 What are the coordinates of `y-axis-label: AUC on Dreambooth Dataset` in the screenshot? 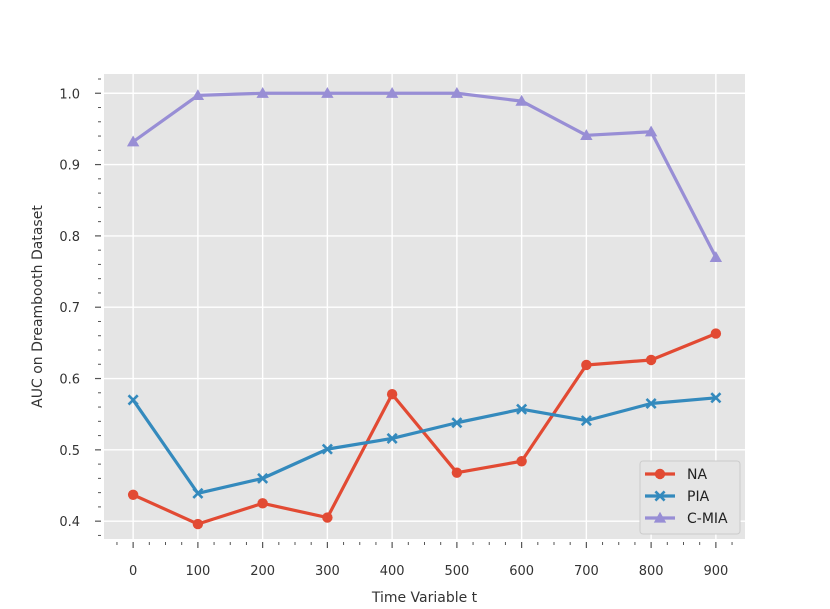 It's located at (38, 306).